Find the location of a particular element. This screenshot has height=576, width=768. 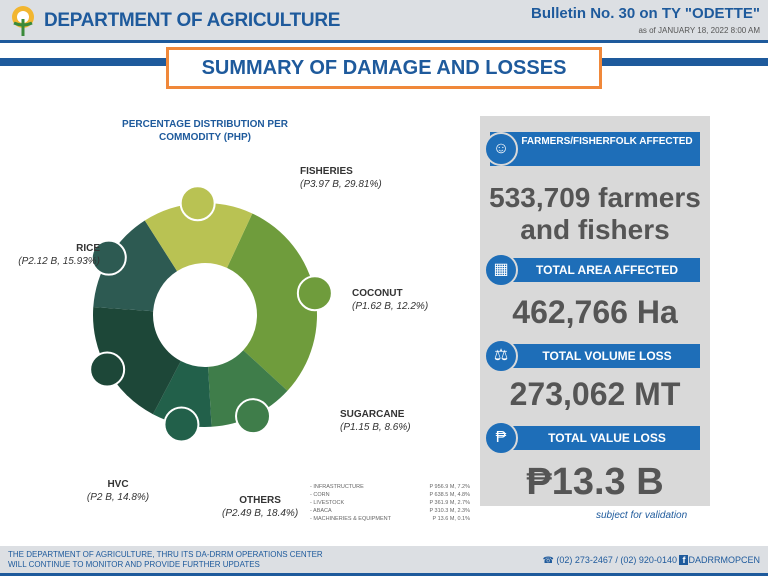

label-fisheries: FISHERIES (P3.97 B, 29.81%) is located at coordinates (341, 178).